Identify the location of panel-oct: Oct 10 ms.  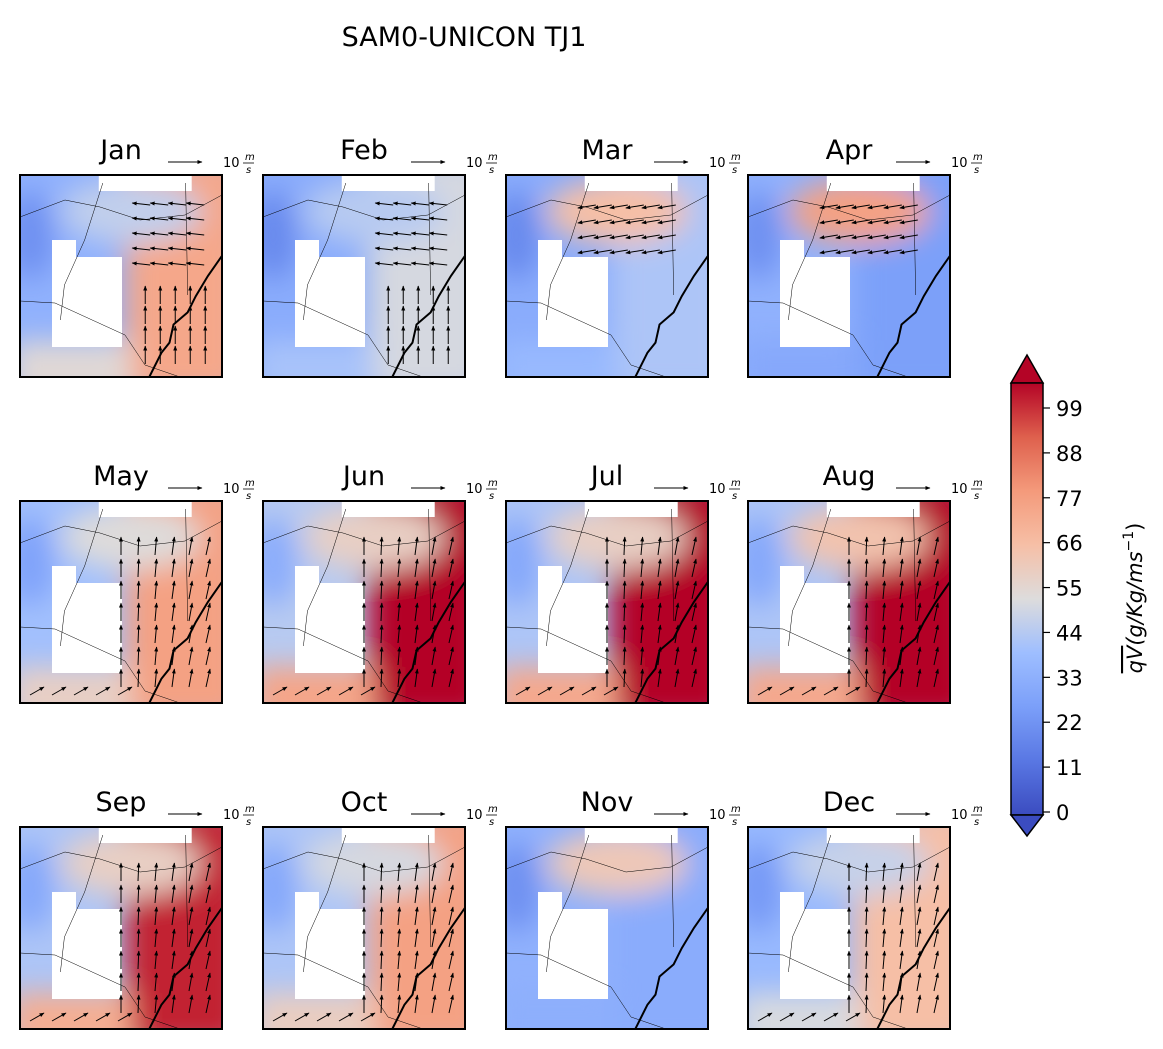
(380, 908).